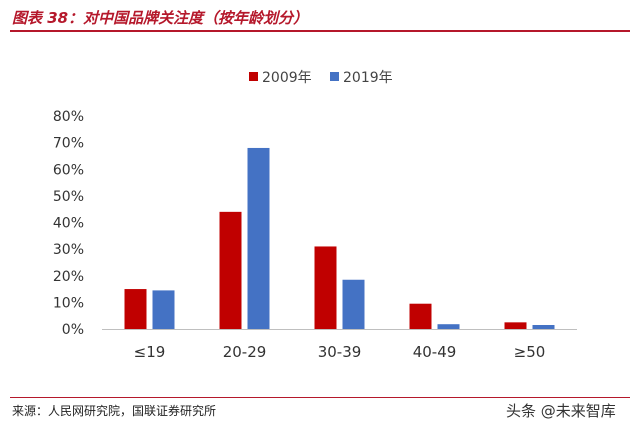 The width and height of the screenshot is (640, 431). I want to click on source-note: 来源：人民网研究院，国联证券研究所, so click(114, 411).